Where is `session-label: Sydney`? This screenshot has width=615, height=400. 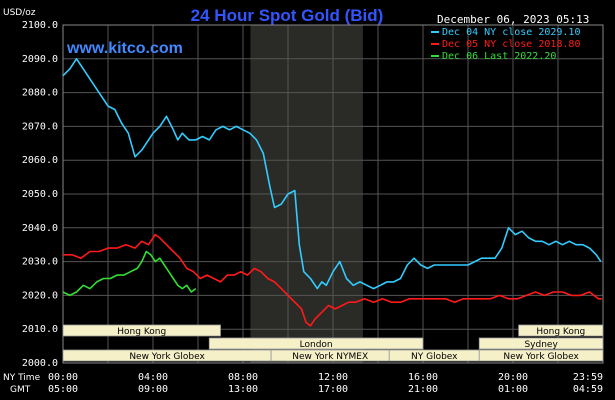 session-label: Sydney is located at coordinates (541, 345).